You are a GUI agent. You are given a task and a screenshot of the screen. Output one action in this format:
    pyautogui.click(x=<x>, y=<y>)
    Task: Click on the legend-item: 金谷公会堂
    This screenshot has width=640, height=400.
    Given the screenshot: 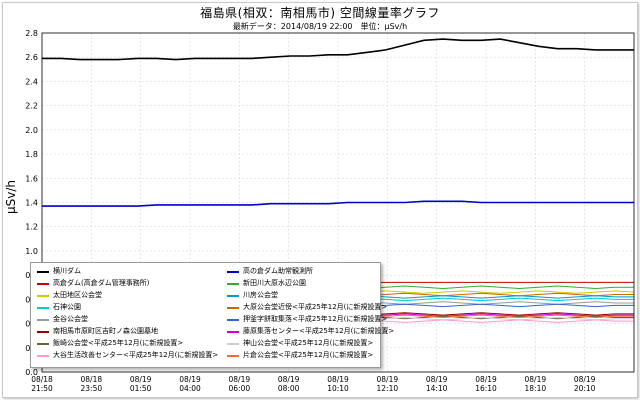 What is the action you would take?
    pyautogui.click(x=62, y=319)
    